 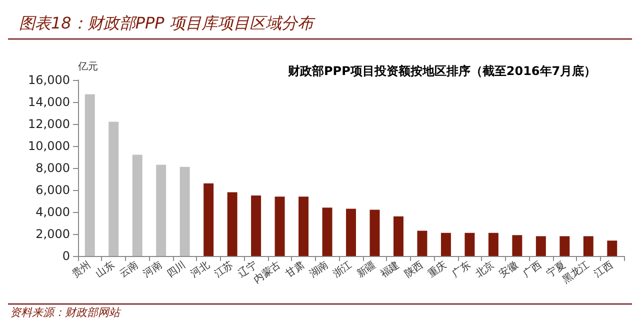 I want to click on x-tick-label: 广西, so click(x=532, y=269).